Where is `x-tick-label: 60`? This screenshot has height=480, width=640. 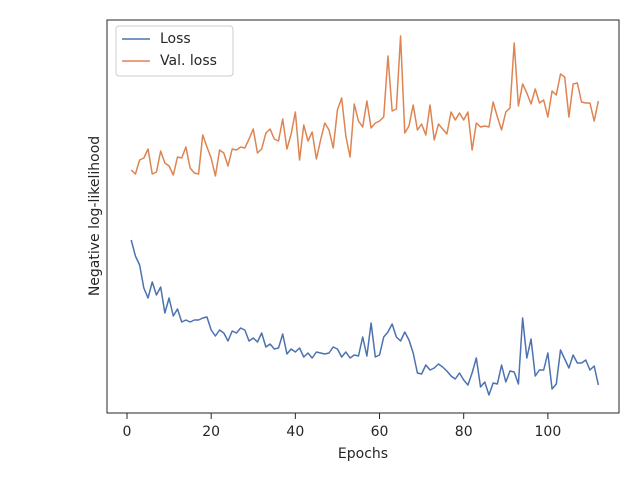
x-tick-label: 60 is located at coordinates (380, 432).